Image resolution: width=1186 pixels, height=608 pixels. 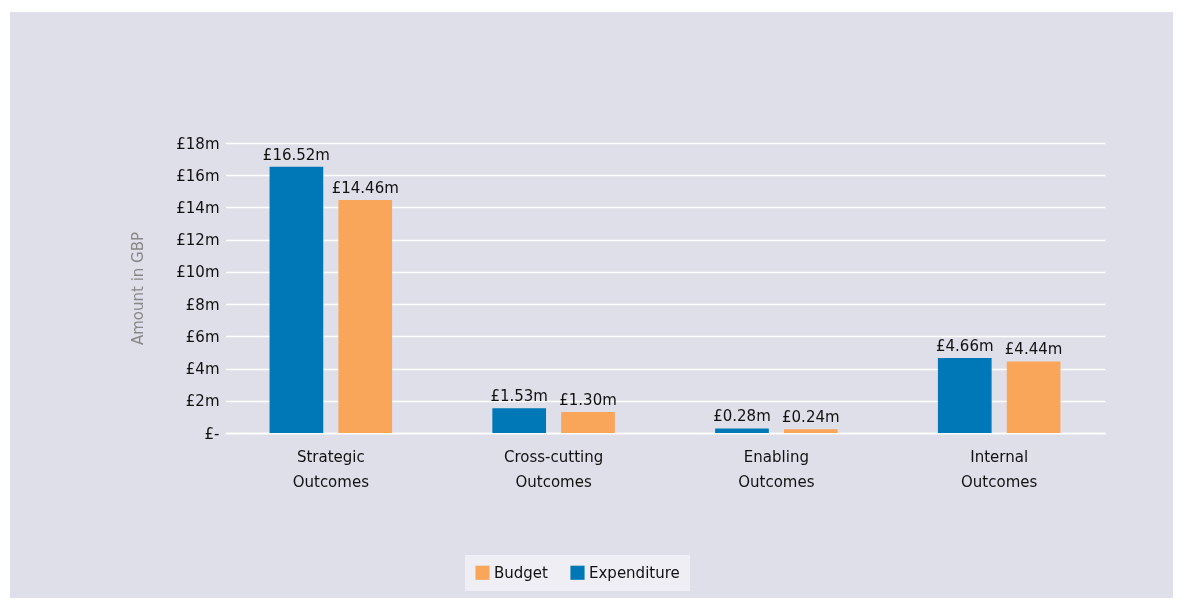 I want to click on x-tick-label: Cross-cutting Outcomes, so click(x=553, y=469).